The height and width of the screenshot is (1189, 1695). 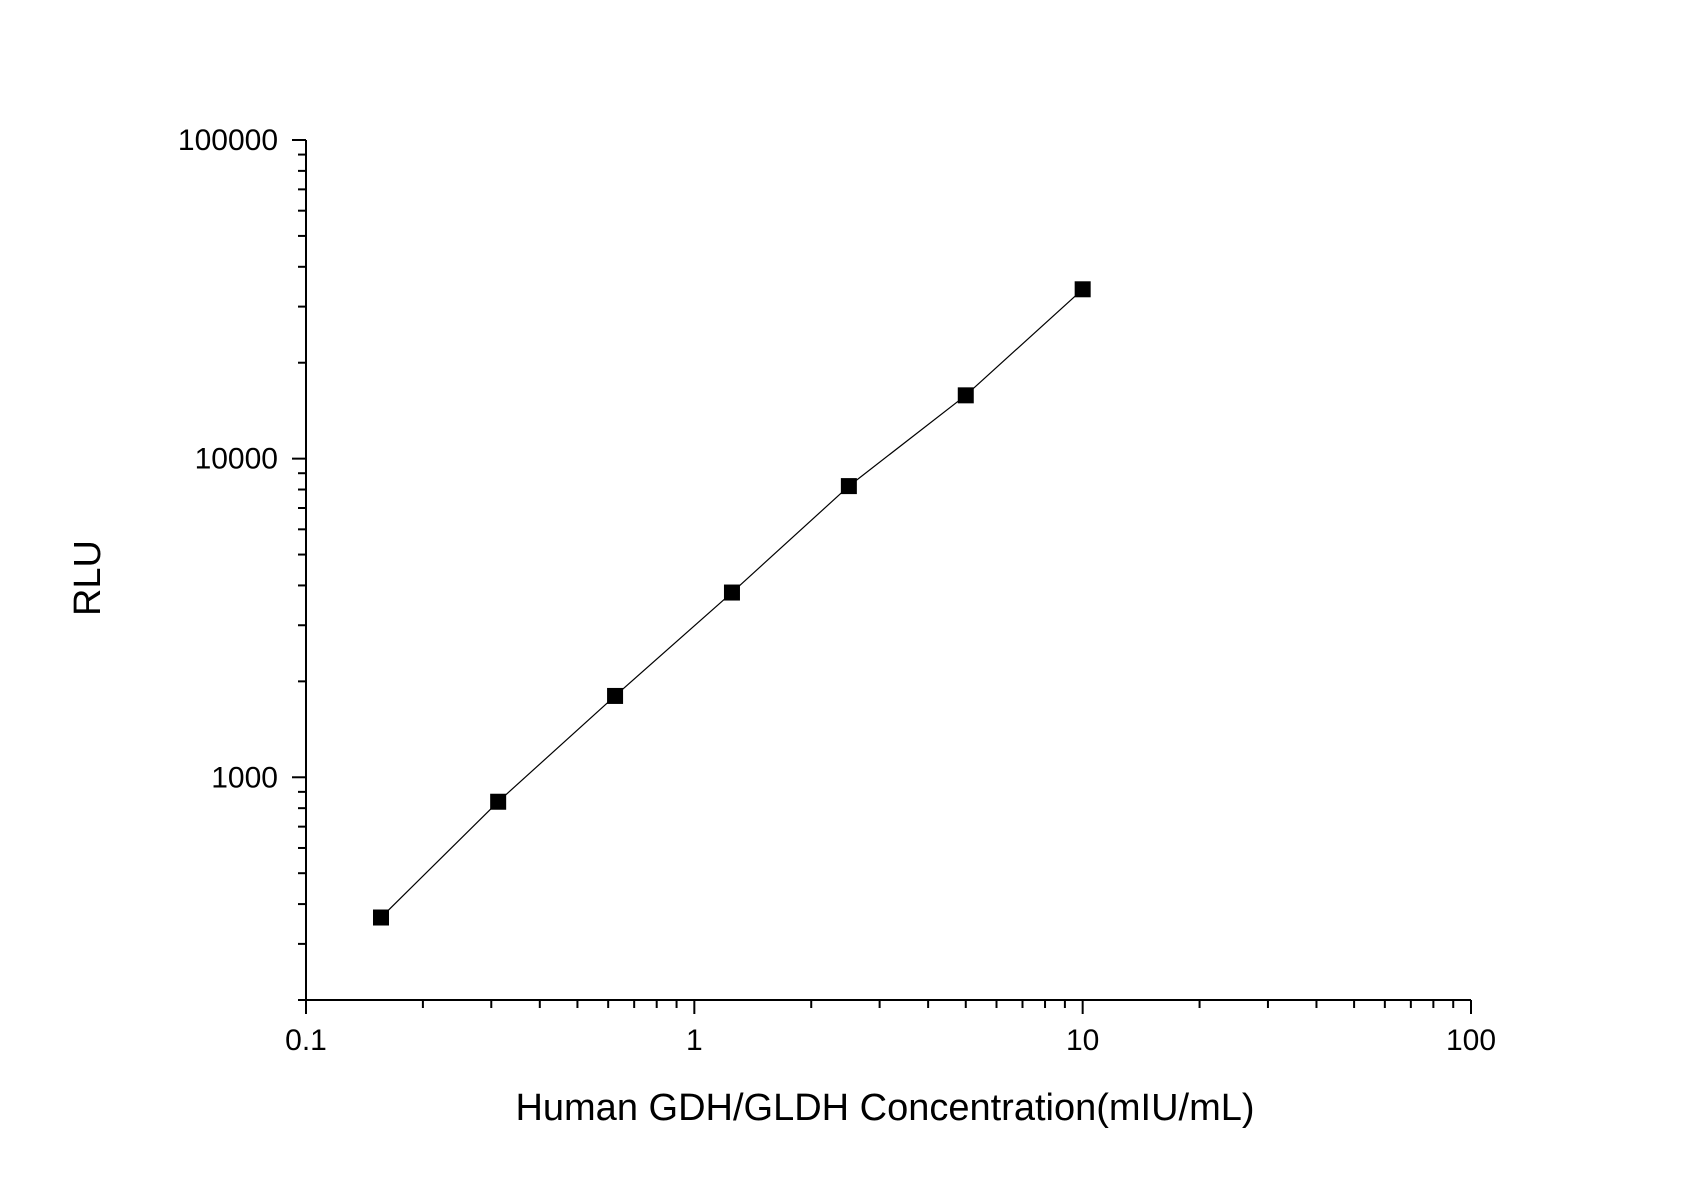 I want to click on x-tick-label: 1, so click(x=694, y=1040).